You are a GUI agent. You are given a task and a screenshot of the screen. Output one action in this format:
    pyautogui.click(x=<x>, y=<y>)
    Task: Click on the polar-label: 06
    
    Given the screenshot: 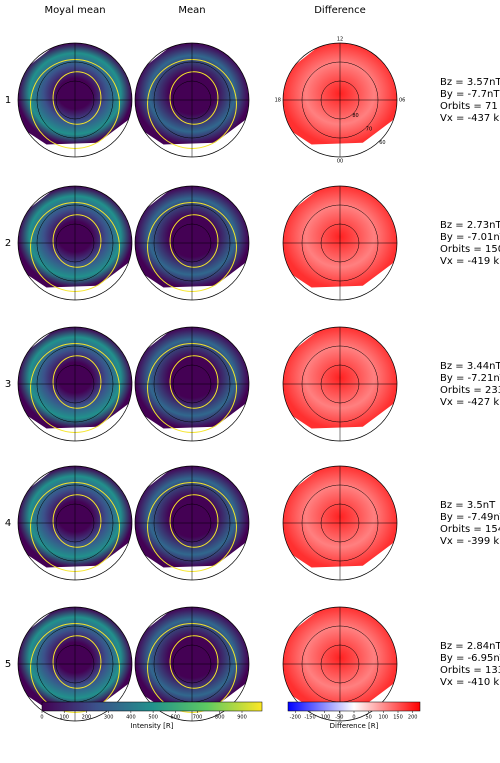 What is the action you would take?
    pyautogui.click(x=402, y=101)
    